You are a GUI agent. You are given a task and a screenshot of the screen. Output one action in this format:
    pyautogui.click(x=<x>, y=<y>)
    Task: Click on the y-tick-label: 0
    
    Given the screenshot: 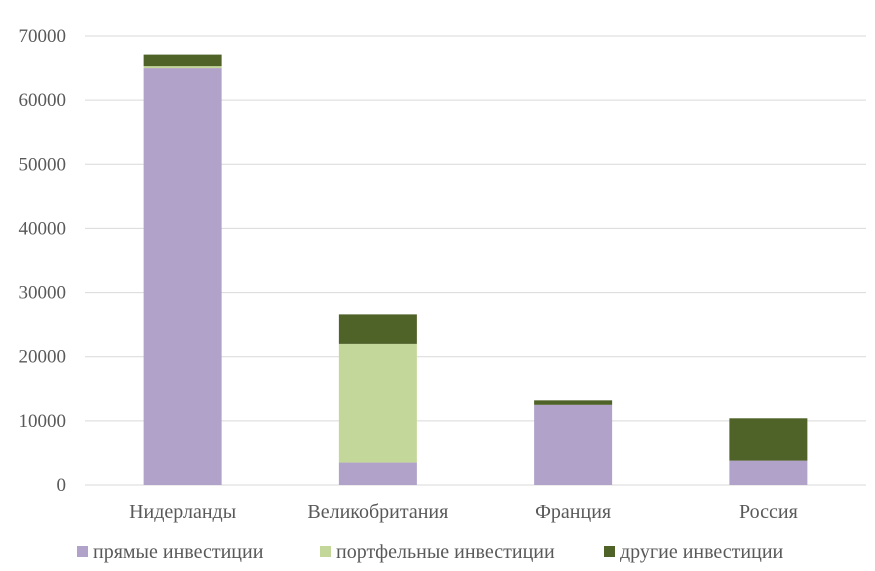 What is the action you would take?
    pyautogui.click(x=62, y=485)
    